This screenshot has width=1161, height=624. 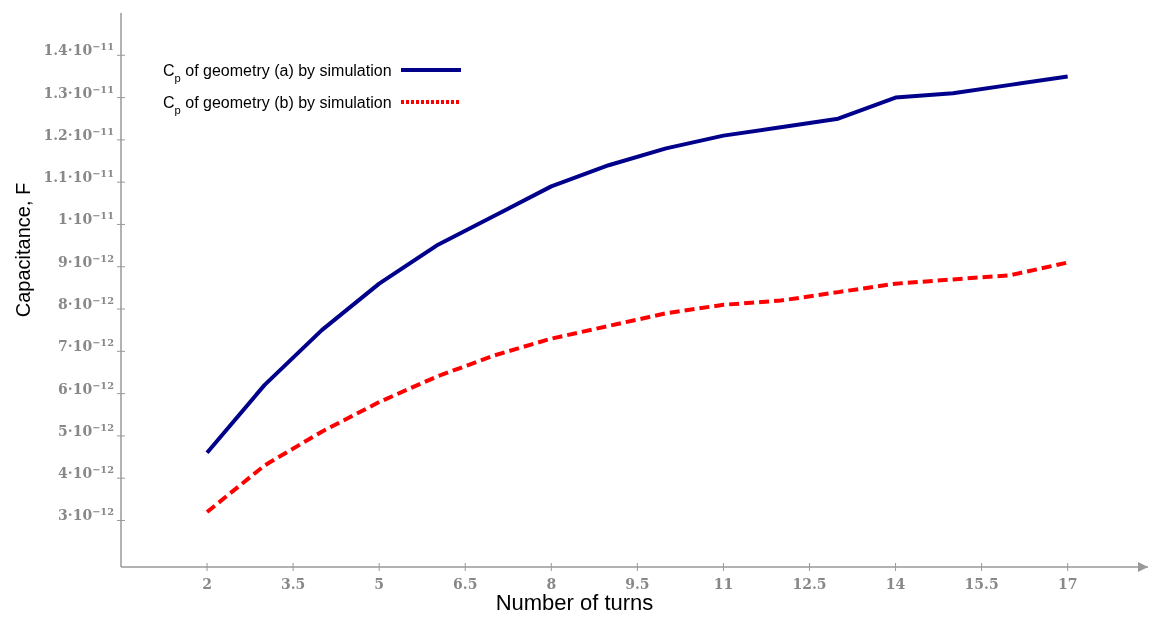 I want to click on legend-label: C$_{p}$ of geometry (a) by simulation, so click(x=277, y=73).